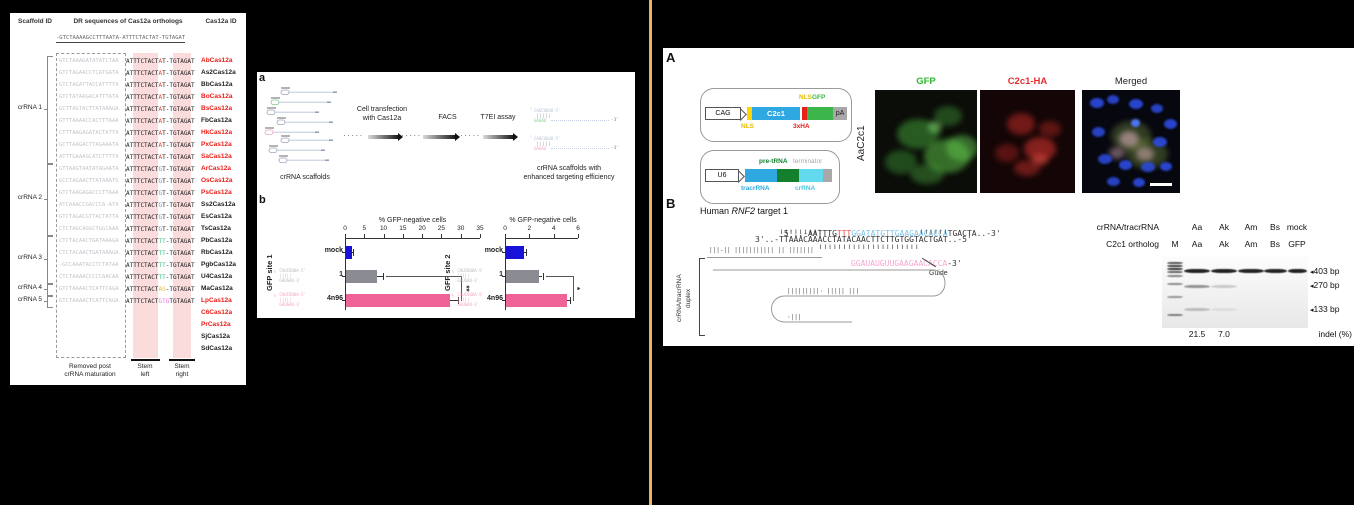 The image size is (1354, 505). Describe the element at coordinates (1326, 271) in the screenshot. I see `band-size-text: 403 bp` at that location.